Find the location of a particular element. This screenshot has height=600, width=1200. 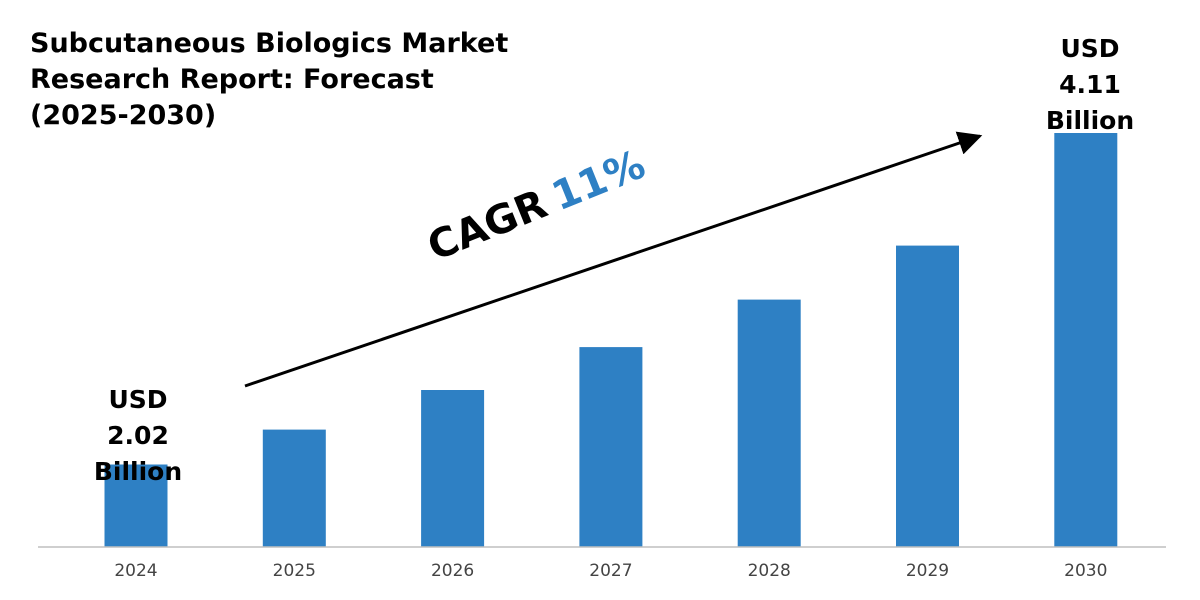

start-value-unit: Billion is located at coordinates (138, 471).